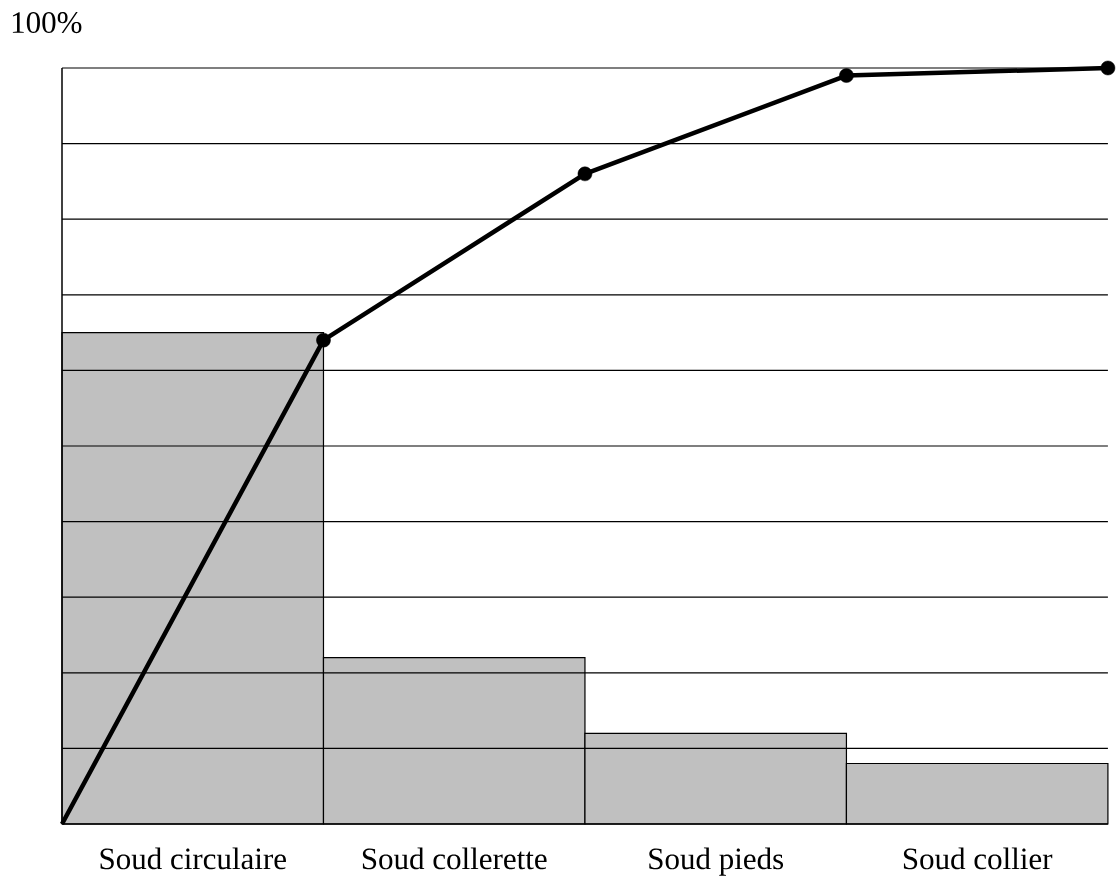 This screenshot has height=886, width=1116. I want to click on x-tick-label: Soud pieds, so click(716, 861).